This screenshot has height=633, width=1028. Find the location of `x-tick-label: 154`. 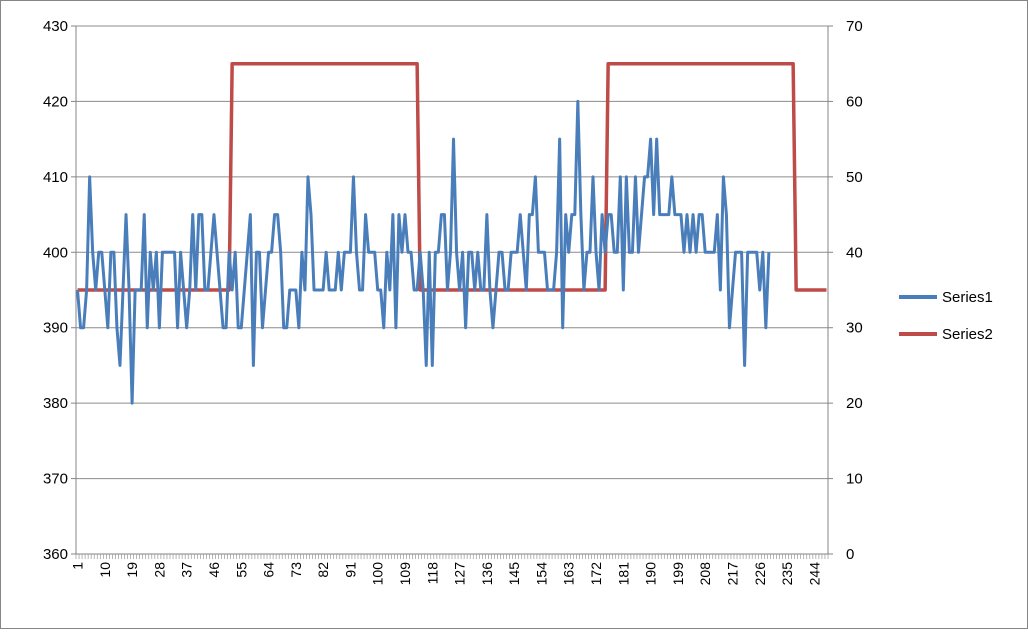

x-tick-label: 154 is located at coordinates (541, 574).